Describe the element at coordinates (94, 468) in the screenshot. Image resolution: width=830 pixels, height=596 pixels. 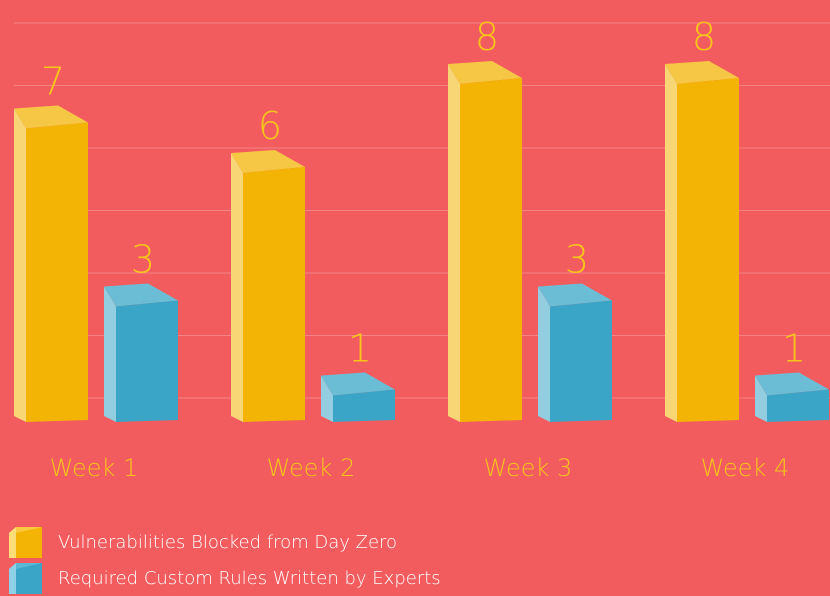
I see `category-label: Week 1` at that location.